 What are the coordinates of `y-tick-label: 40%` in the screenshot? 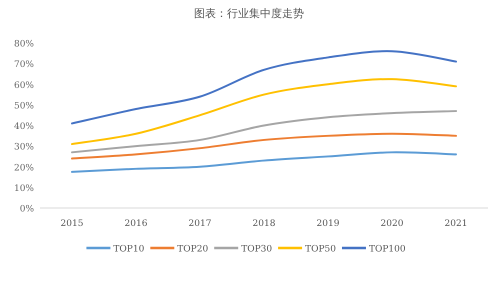 It's located at (24, 127).